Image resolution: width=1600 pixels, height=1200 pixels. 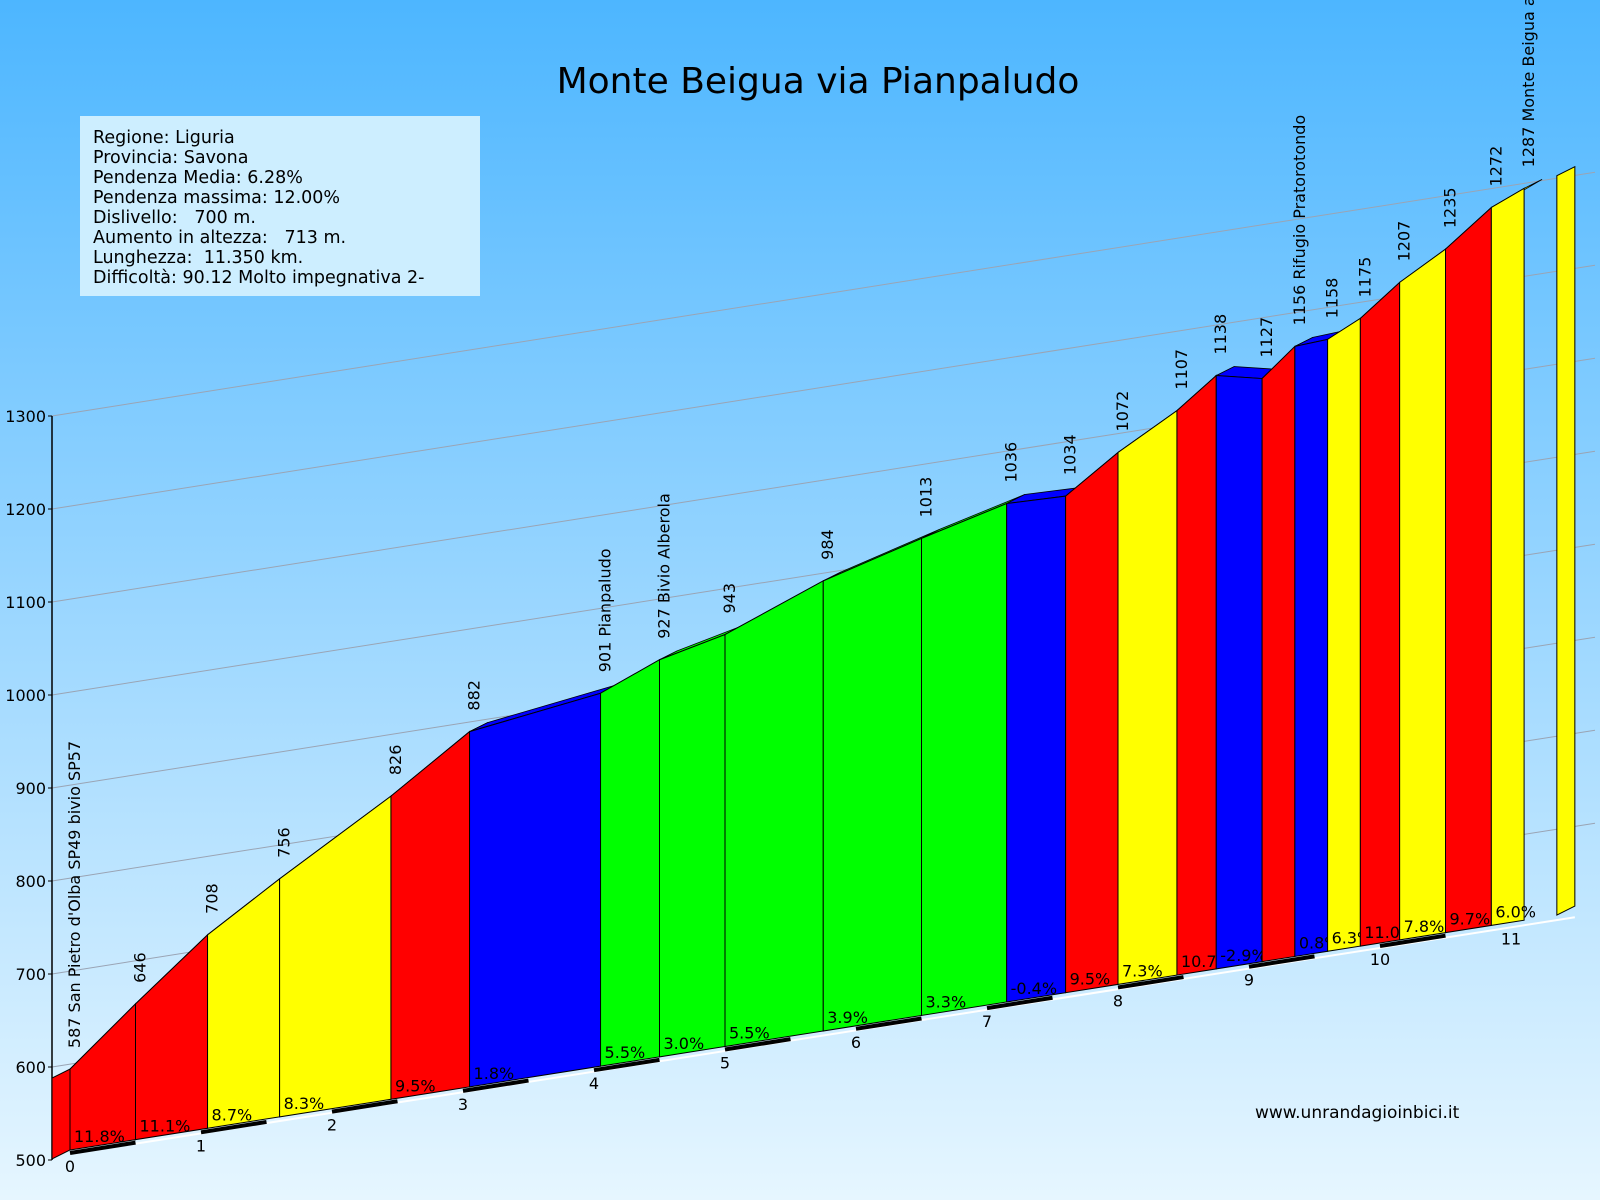 I want to click on segment-grade-label: 11.8%, so click(x=99, y=1136).